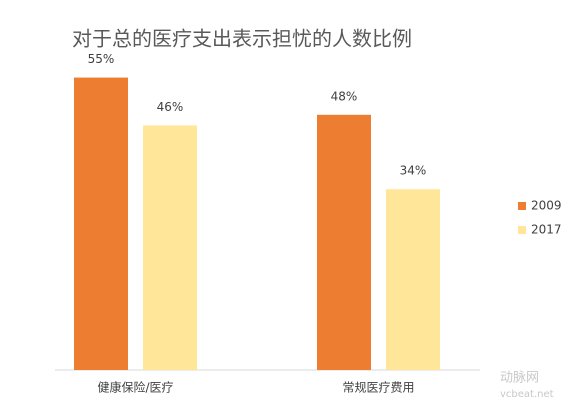 This screenshot has width=572, height=404. Describe the element at coordinates (527, 394) in the screenshot. I see `watermark: vcbeat.net` at that location.